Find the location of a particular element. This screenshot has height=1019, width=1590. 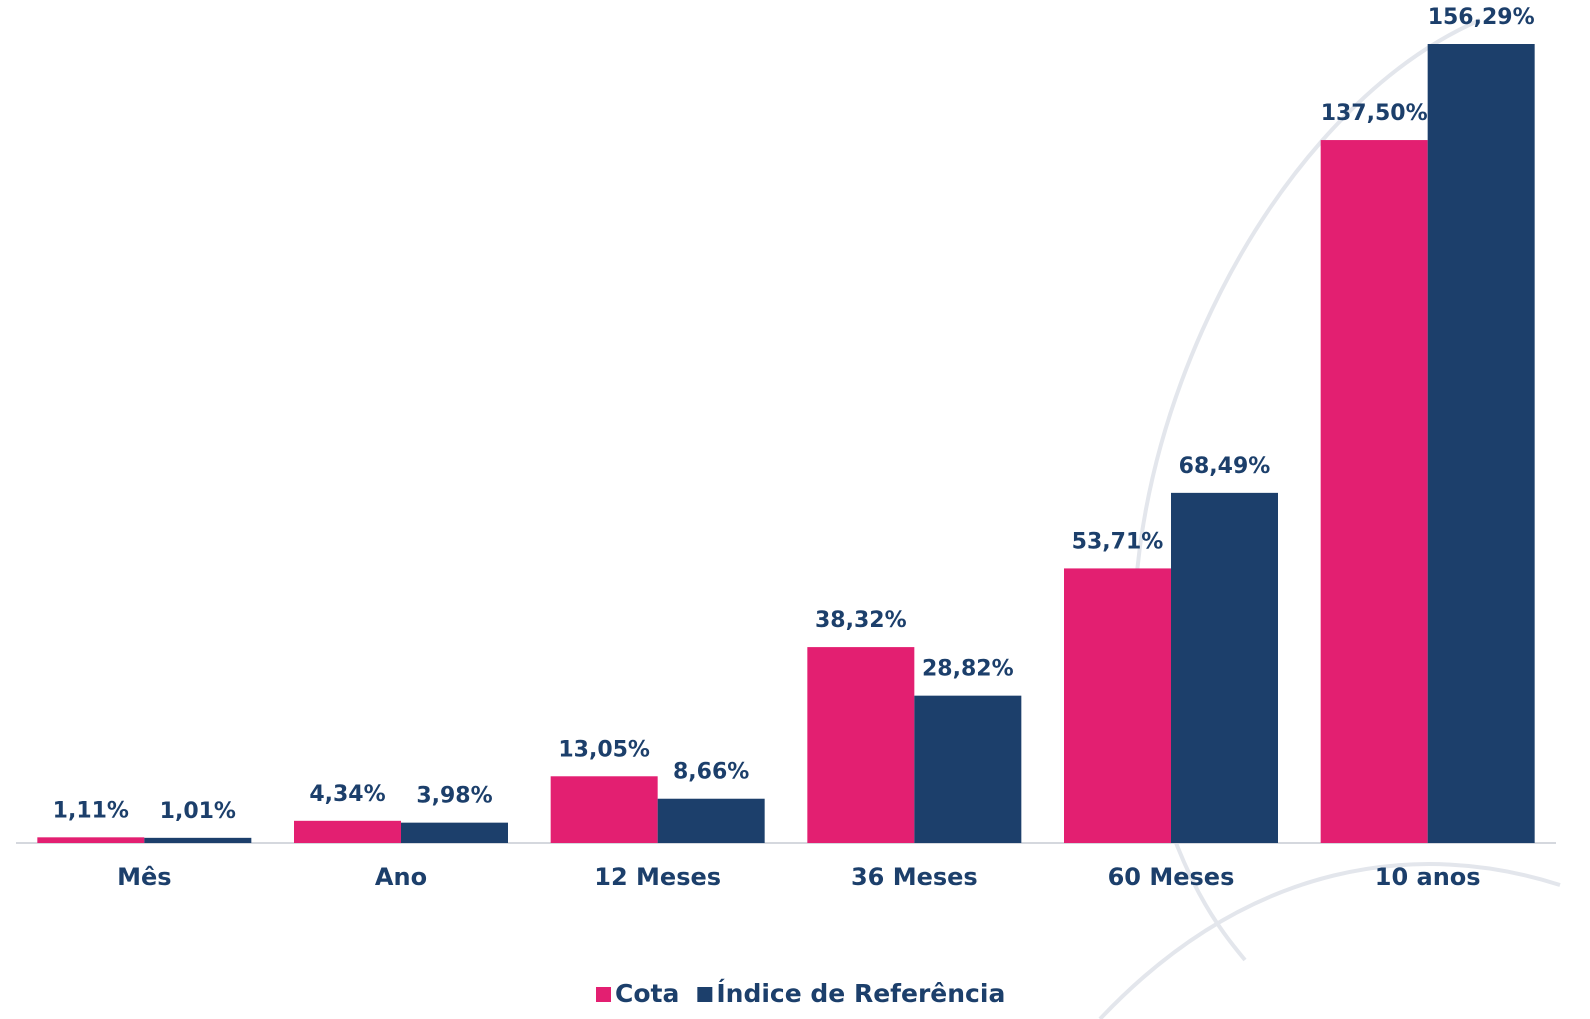

data-label: 137,50% is located at coordinates (1374, 113).